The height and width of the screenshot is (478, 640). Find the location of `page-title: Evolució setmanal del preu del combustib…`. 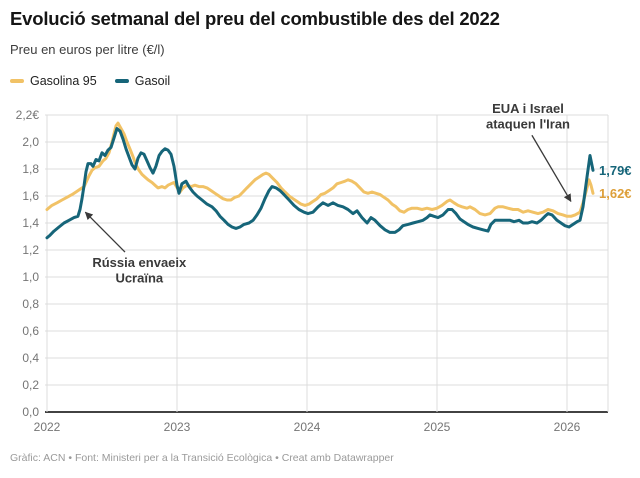

page-title: Evolució setmanal del preu del combustib… is located at coordinates (255, 18).